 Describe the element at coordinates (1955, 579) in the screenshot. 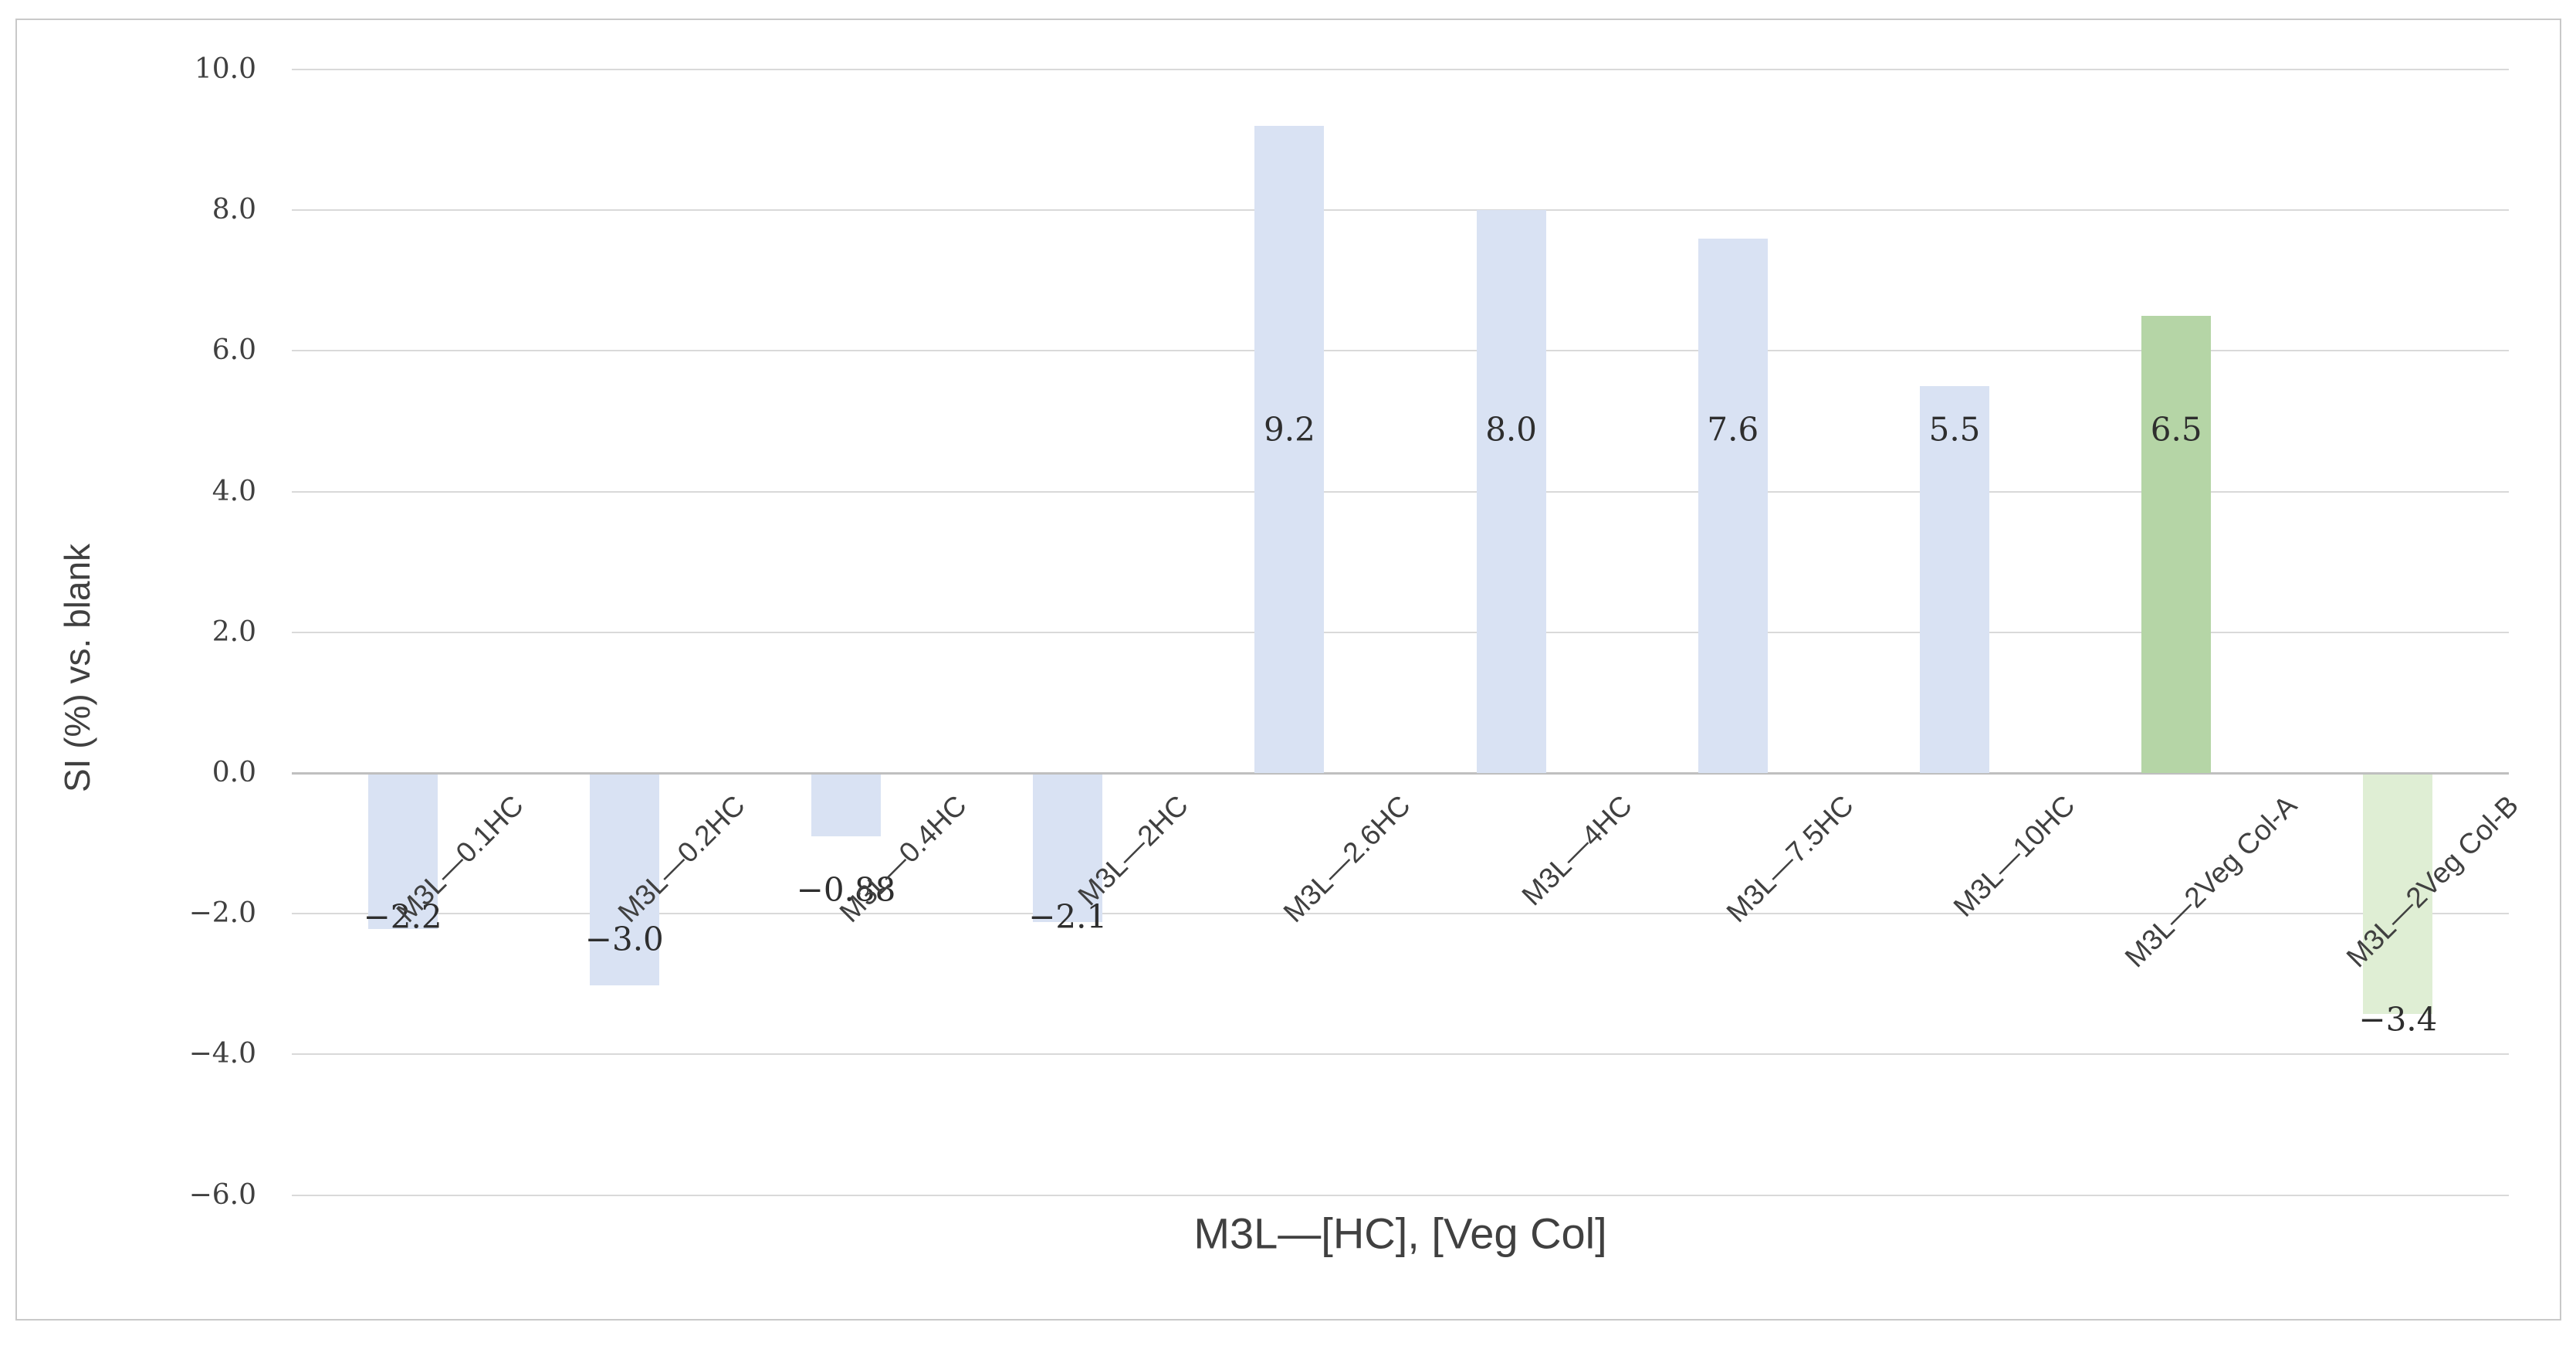

I see `bar-M3L—10HC` at that location.